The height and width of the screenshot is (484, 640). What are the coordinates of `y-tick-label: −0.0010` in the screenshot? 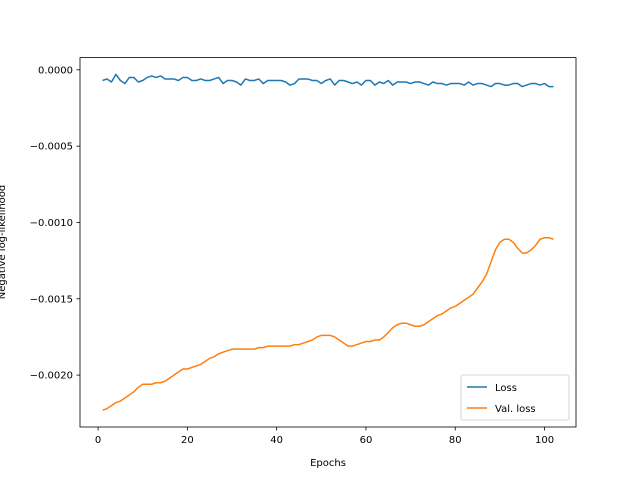 It's located at (51, 223).